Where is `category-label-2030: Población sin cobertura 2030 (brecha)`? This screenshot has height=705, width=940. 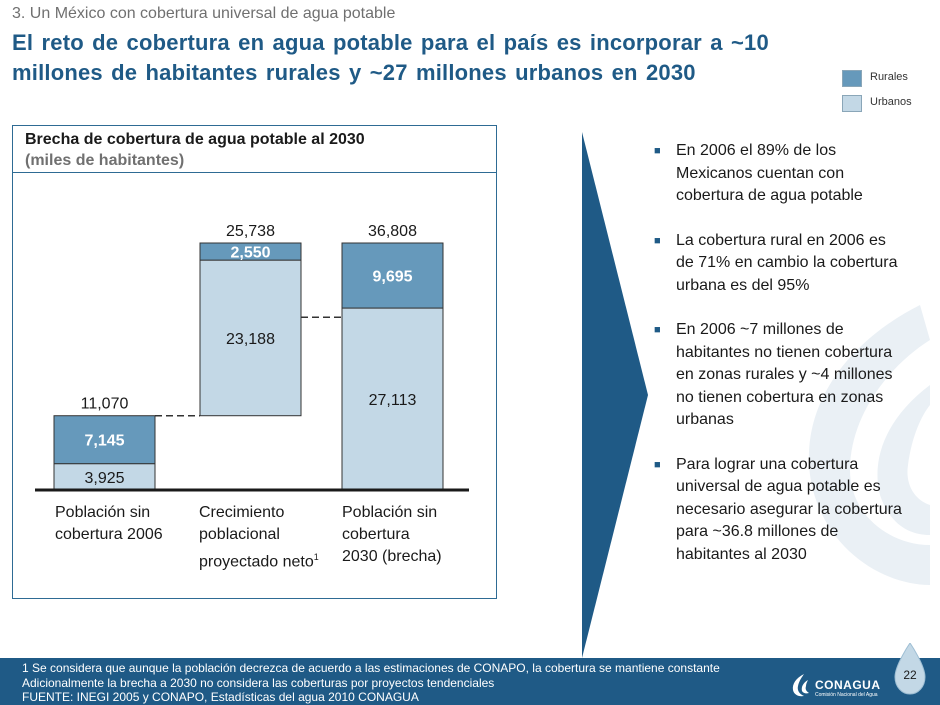
category-label-2030: Población sin cobertura 2030 (brecha) is located at coordinates (392, 535).